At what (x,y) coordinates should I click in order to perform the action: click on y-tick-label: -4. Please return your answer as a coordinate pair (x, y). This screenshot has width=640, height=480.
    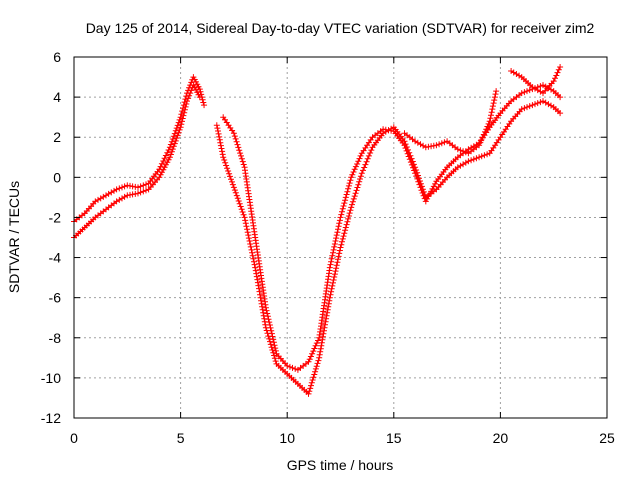
    Looking at the image, I should click on (55, 258).